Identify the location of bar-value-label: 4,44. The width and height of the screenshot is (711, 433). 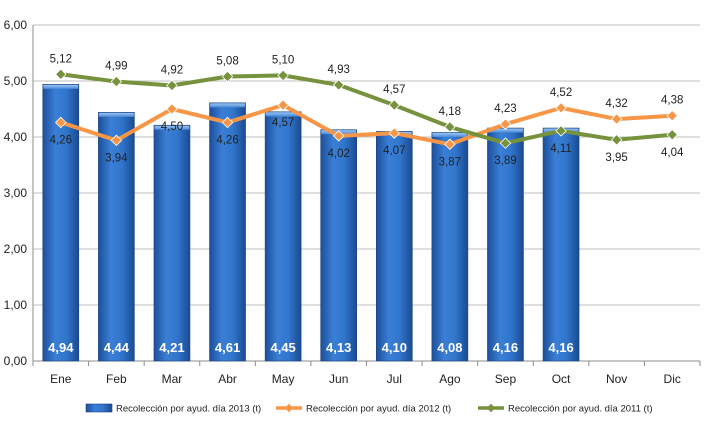
(117, 347).